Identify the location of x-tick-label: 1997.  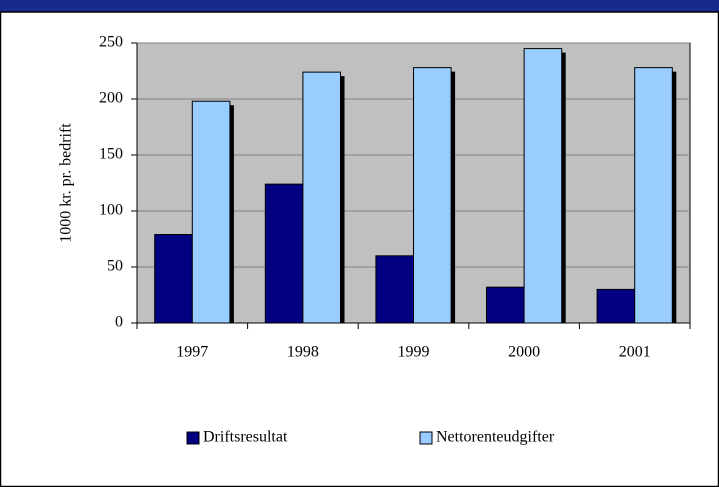
(192, 352).